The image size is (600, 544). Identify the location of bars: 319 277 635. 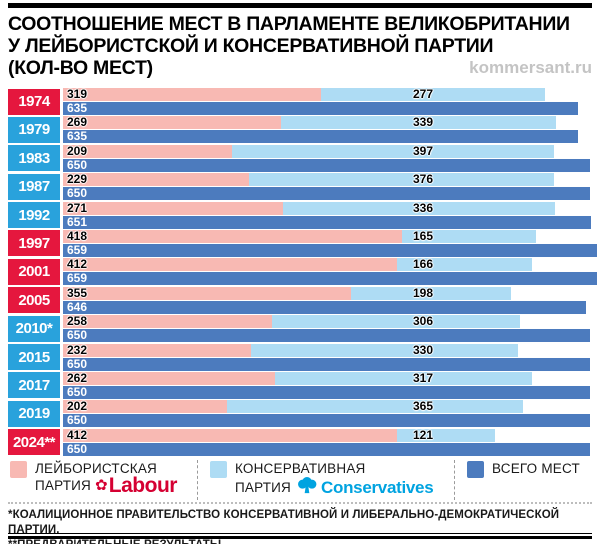
(327, 101).